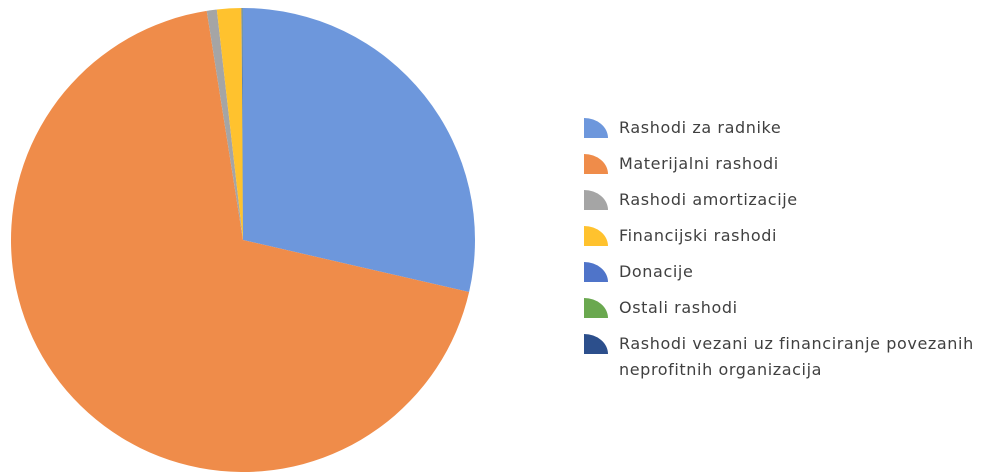 Image resolution: width=991 pixels, height=473 pixels. What do you see at coordinates (785, 272) in the screenshot?
I see `legend-item: Donacije` at bounding box center [785, 272].